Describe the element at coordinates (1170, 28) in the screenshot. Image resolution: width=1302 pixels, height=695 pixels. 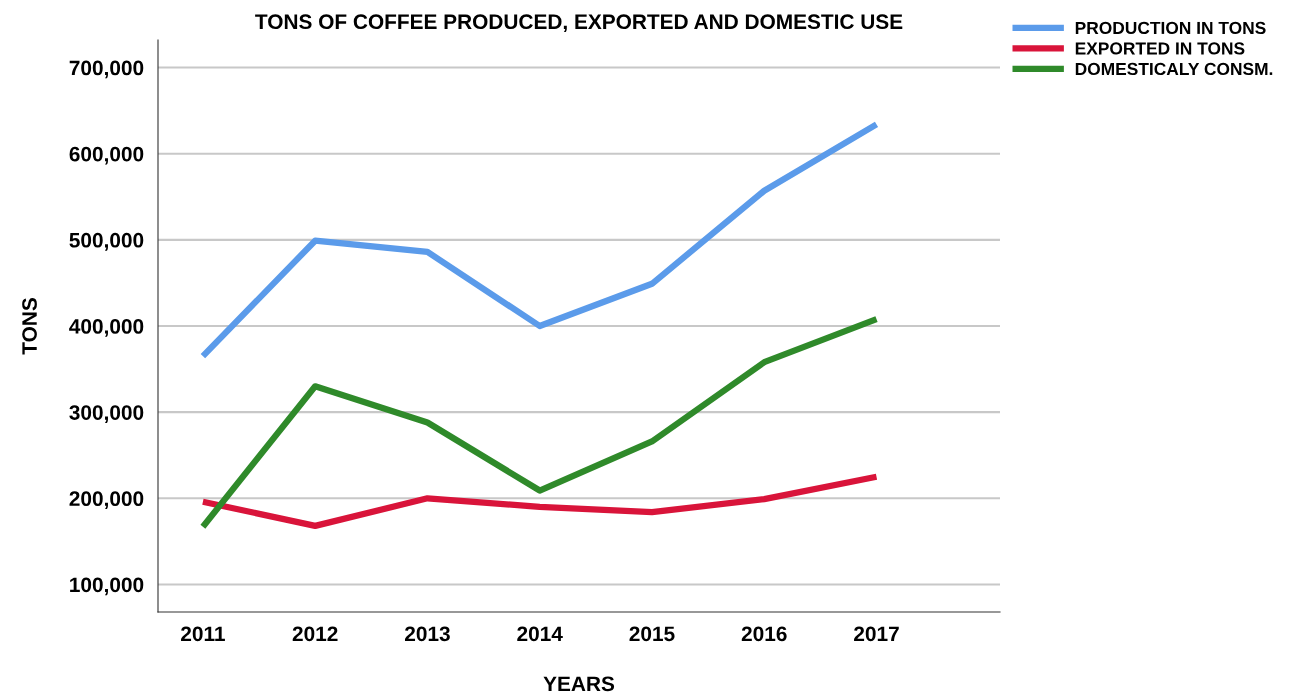
I see `legend-label: PRODUCTION IN TONS` at that location.